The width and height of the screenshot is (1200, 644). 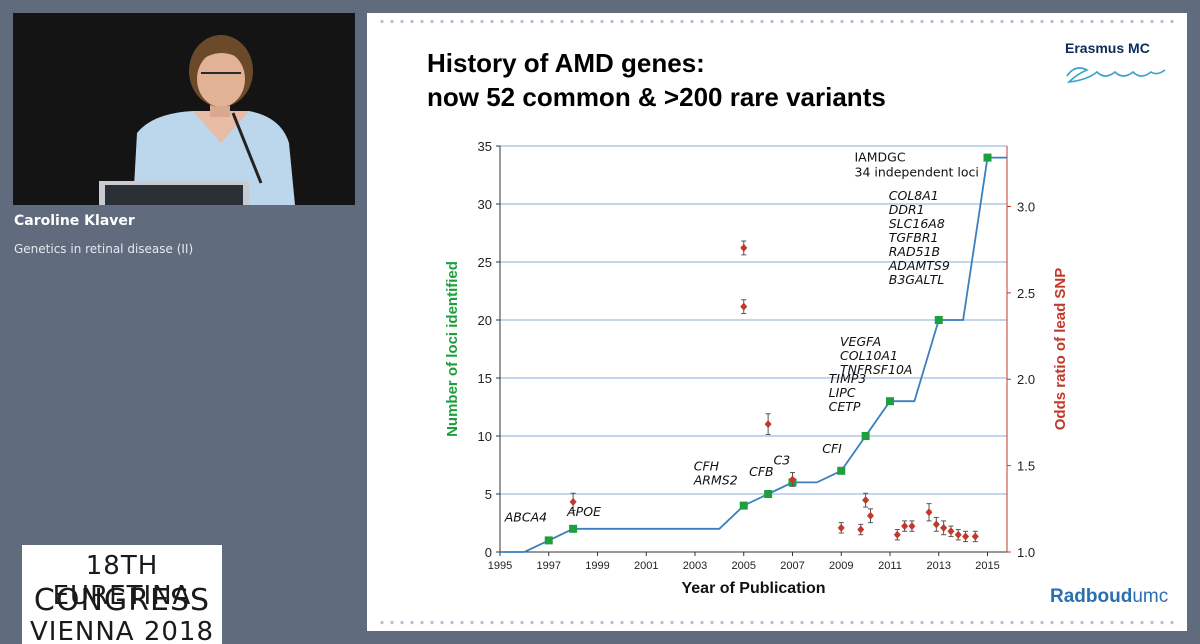 What do you see at coordinates (832, 448) in the screenshot?
I see `annotation-label: CFI` at bounding box center [832, 448].